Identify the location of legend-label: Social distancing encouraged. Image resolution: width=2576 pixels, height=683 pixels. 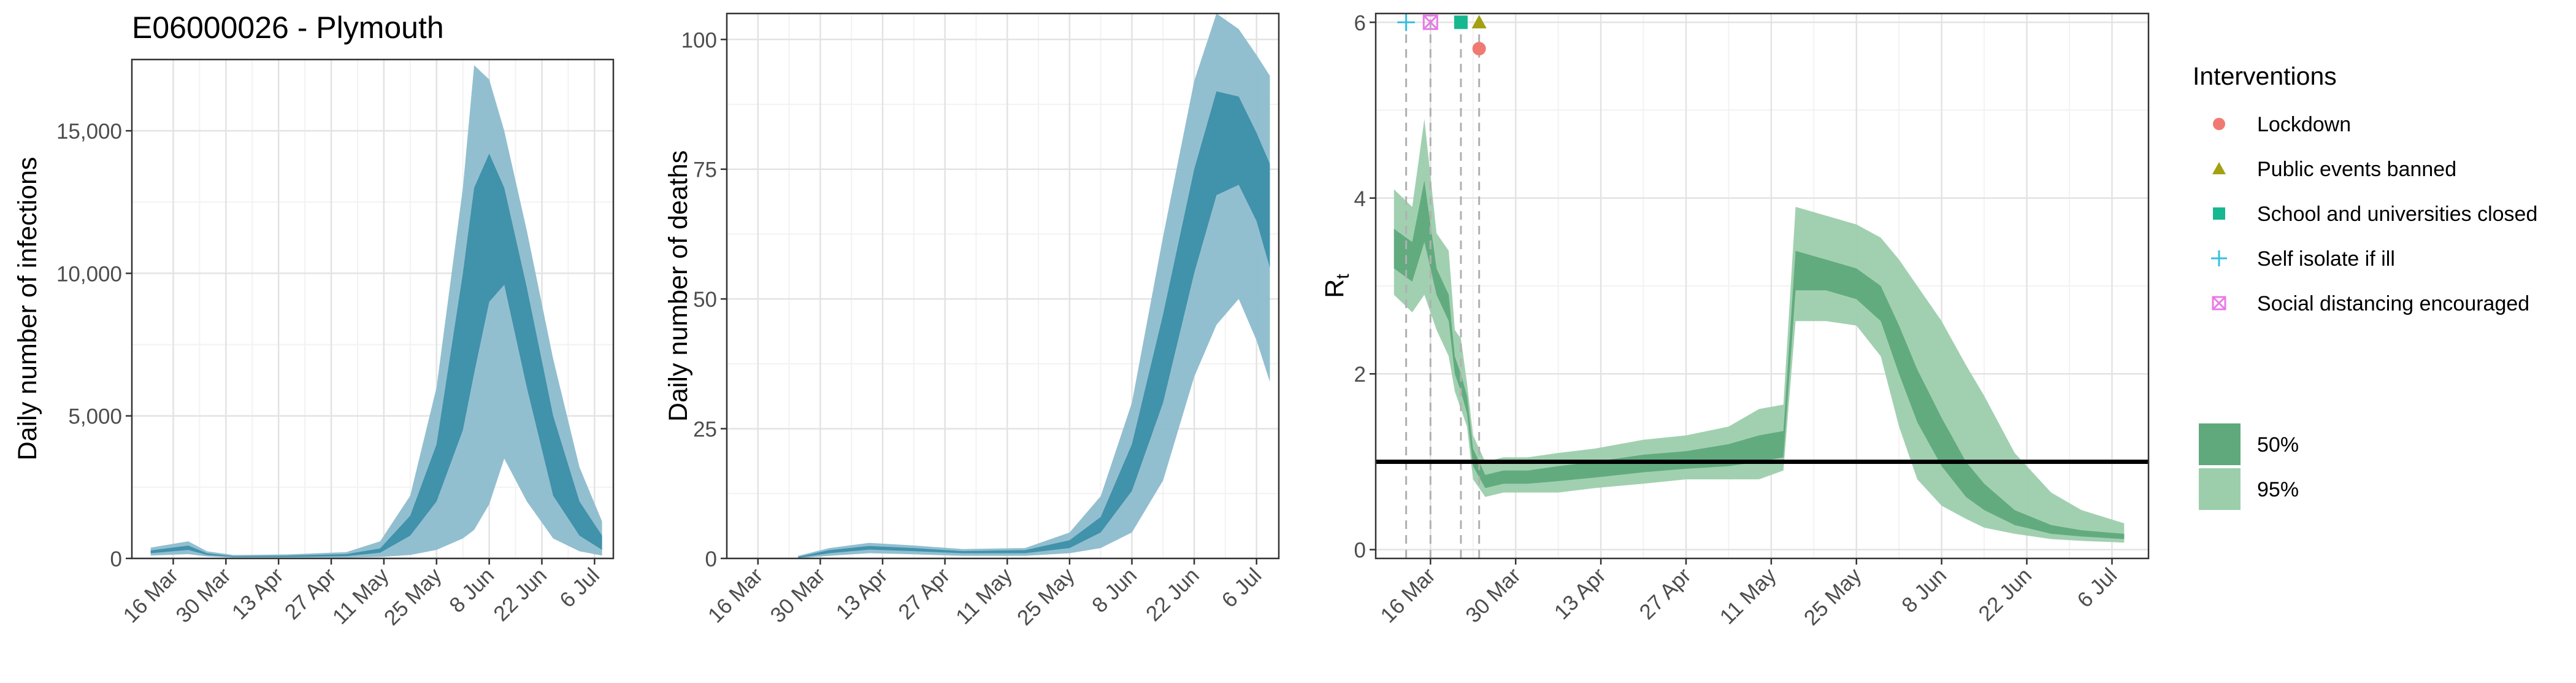
(2393, 303).